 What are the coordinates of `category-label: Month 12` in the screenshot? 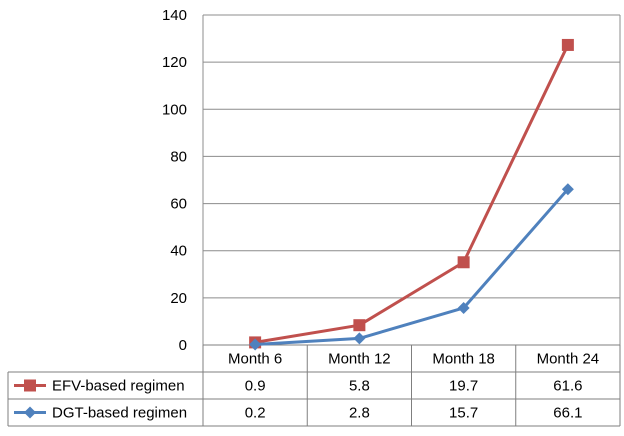 It's located at (359, 359).